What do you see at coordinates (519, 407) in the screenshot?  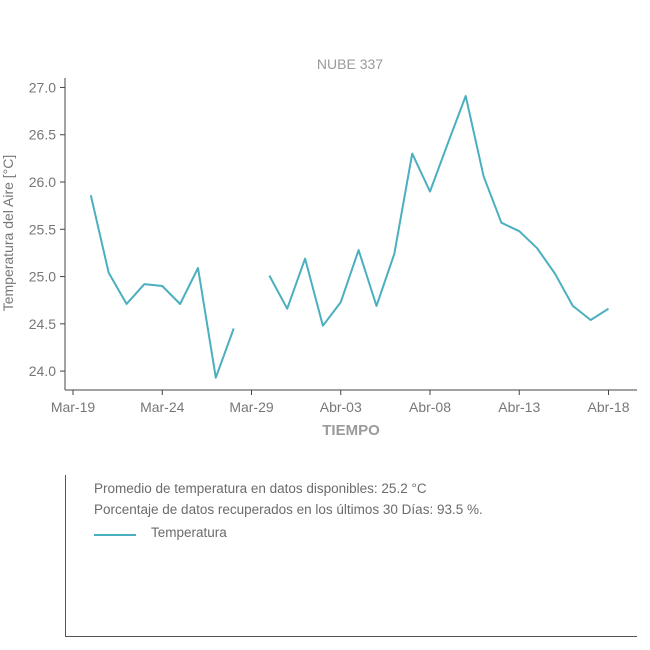 I see `x-tick-label: Abr-13` at bounding box center [519, 407].